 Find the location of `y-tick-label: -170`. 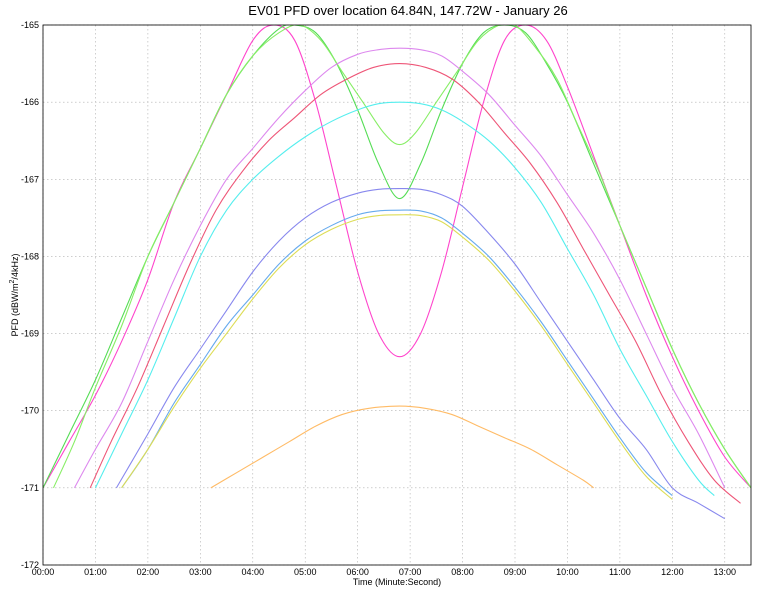

y-tick-label: -170 is located at coordinates (30, 411).